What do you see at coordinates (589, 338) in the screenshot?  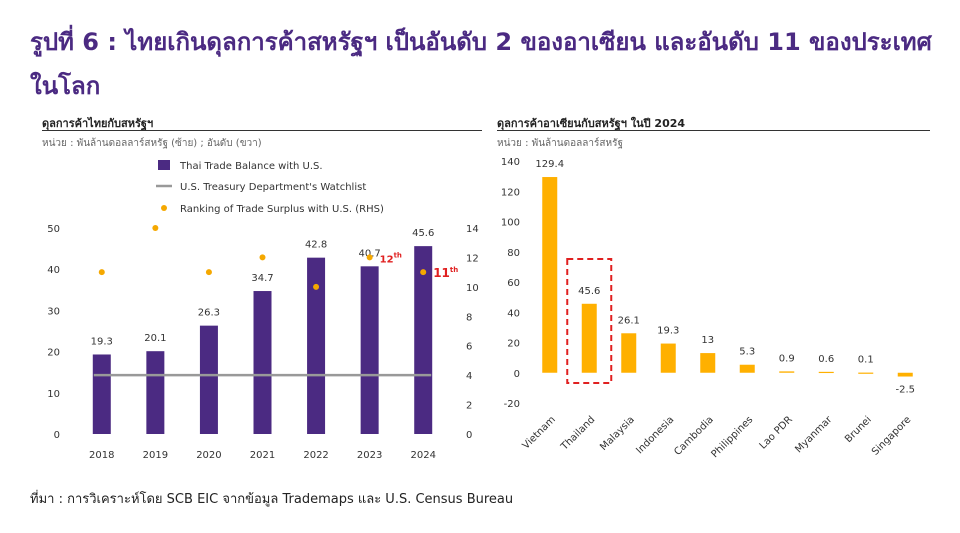 I see `right-bar-Thailand` at bounding box center [589, 338].